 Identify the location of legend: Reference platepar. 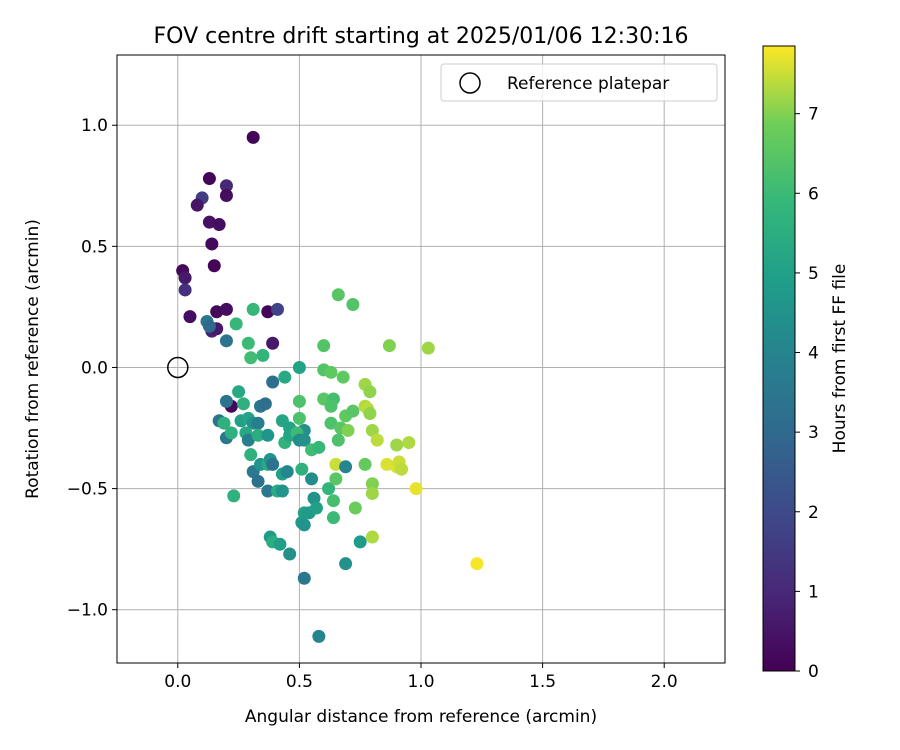
(579, 82).